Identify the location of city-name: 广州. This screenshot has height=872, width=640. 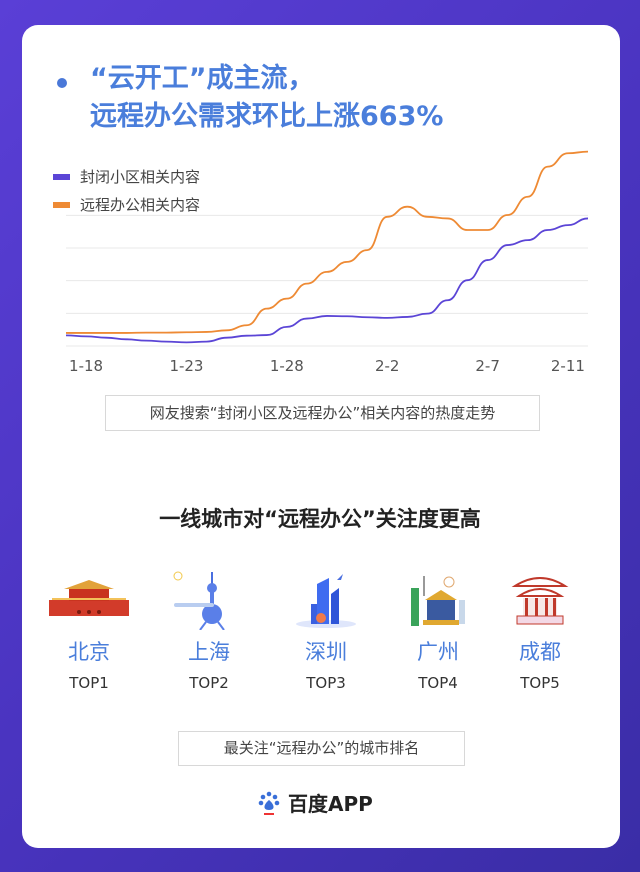
(438, 652).